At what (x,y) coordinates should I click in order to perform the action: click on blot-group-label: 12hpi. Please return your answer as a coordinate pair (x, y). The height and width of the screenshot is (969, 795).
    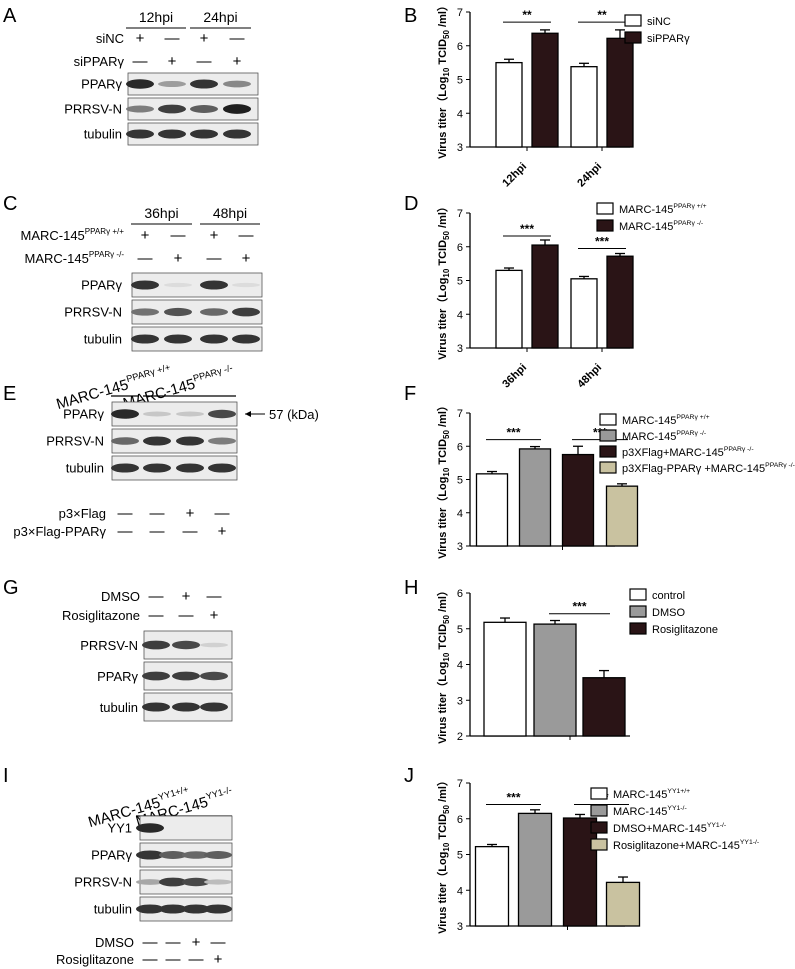
    Looking at the image, I should click on (156, 17).